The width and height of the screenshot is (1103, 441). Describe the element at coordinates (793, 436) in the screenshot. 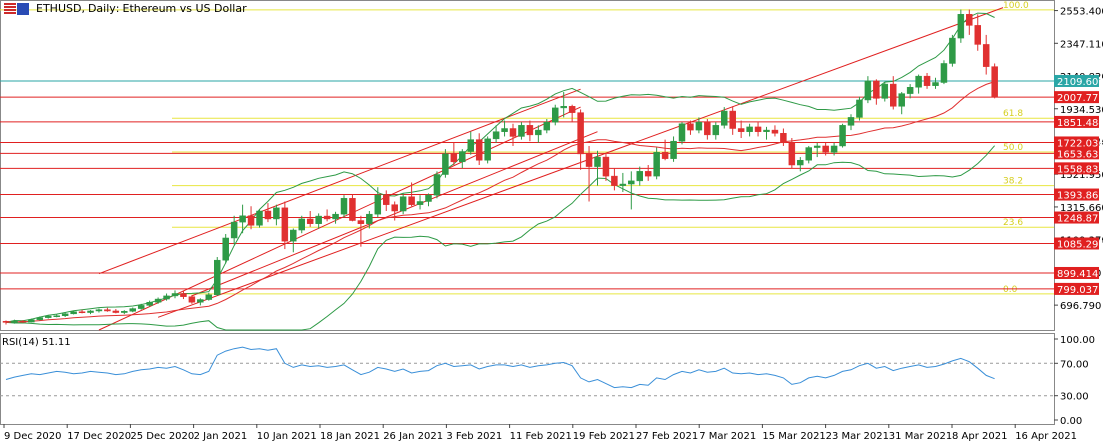

I see `x-tick-label: 15 Mar 2021` at that location.